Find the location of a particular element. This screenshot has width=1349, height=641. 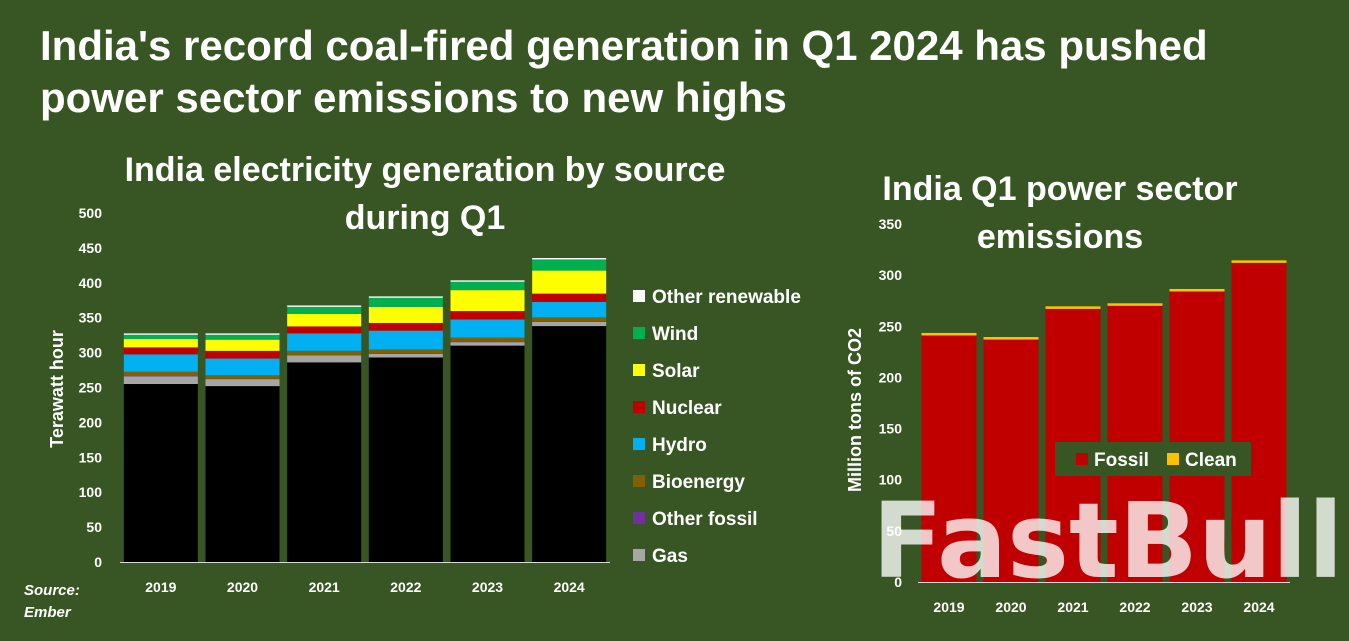

generation-y-tick: 500 is located at coordinates (91, 213).